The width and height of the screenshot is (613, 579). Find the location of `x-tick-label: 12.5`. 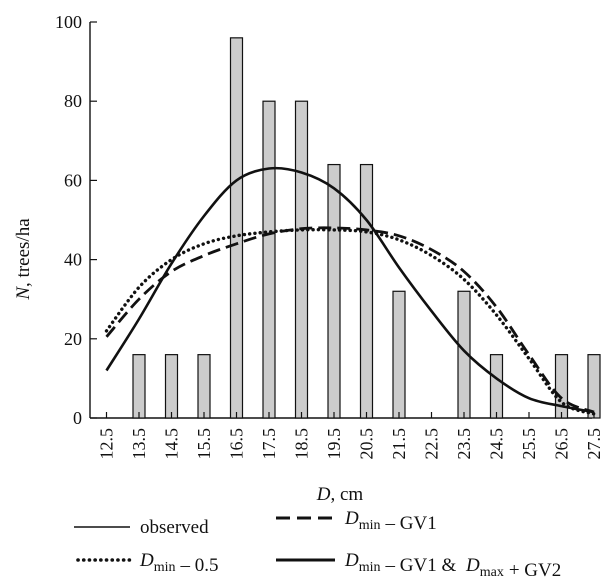

x-tick-label: 12.5 is located at coordinates (107, 444).